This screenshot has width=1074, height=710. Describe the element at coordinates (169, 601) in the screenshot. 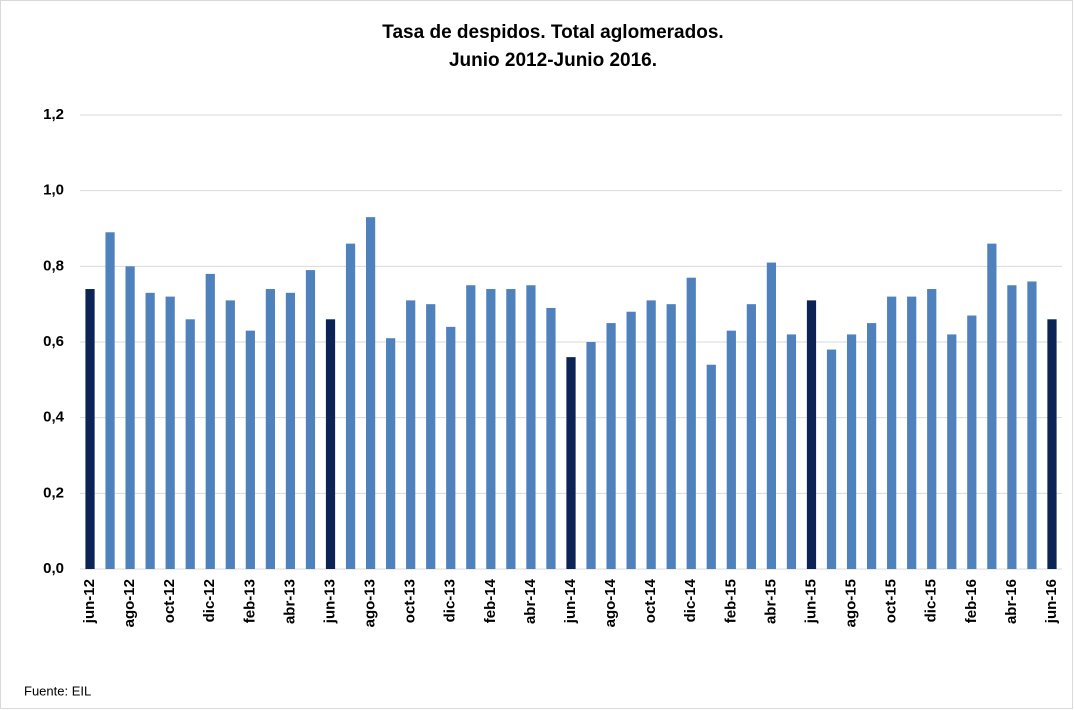

I see `x-tick-label: oct-12` at that location.